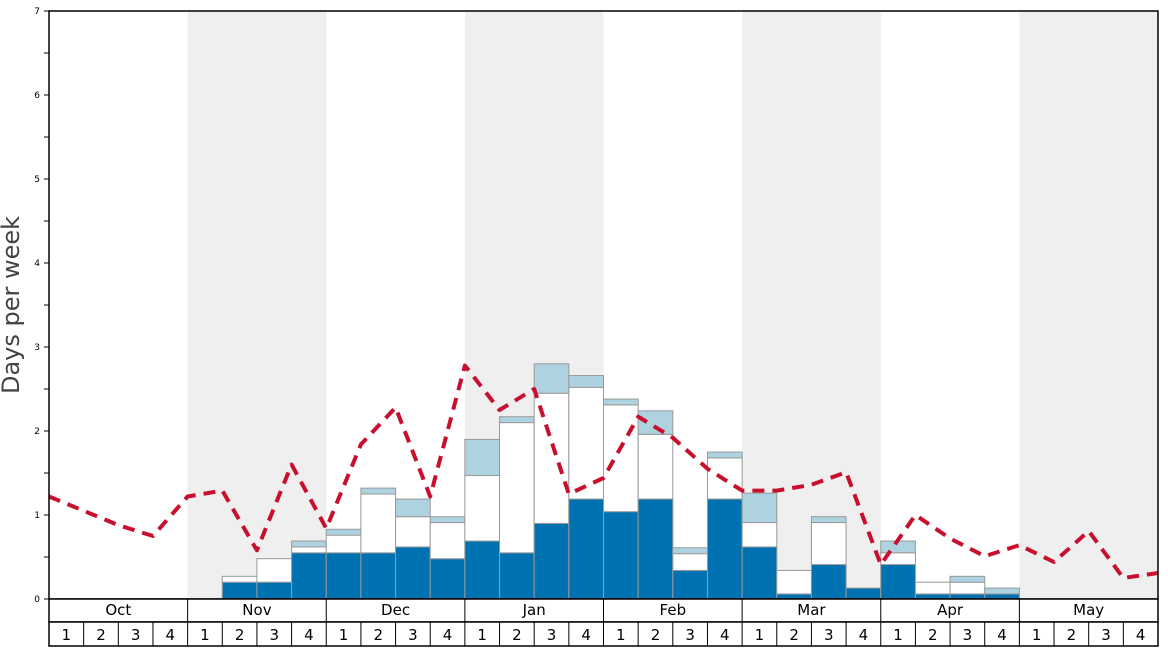 The height and width of the screenshot is (648, 1168). What do you see at coordinates (37, 96) in the screenshot?
I see `y-tick-label: 6` at bounding box center [37, 96].